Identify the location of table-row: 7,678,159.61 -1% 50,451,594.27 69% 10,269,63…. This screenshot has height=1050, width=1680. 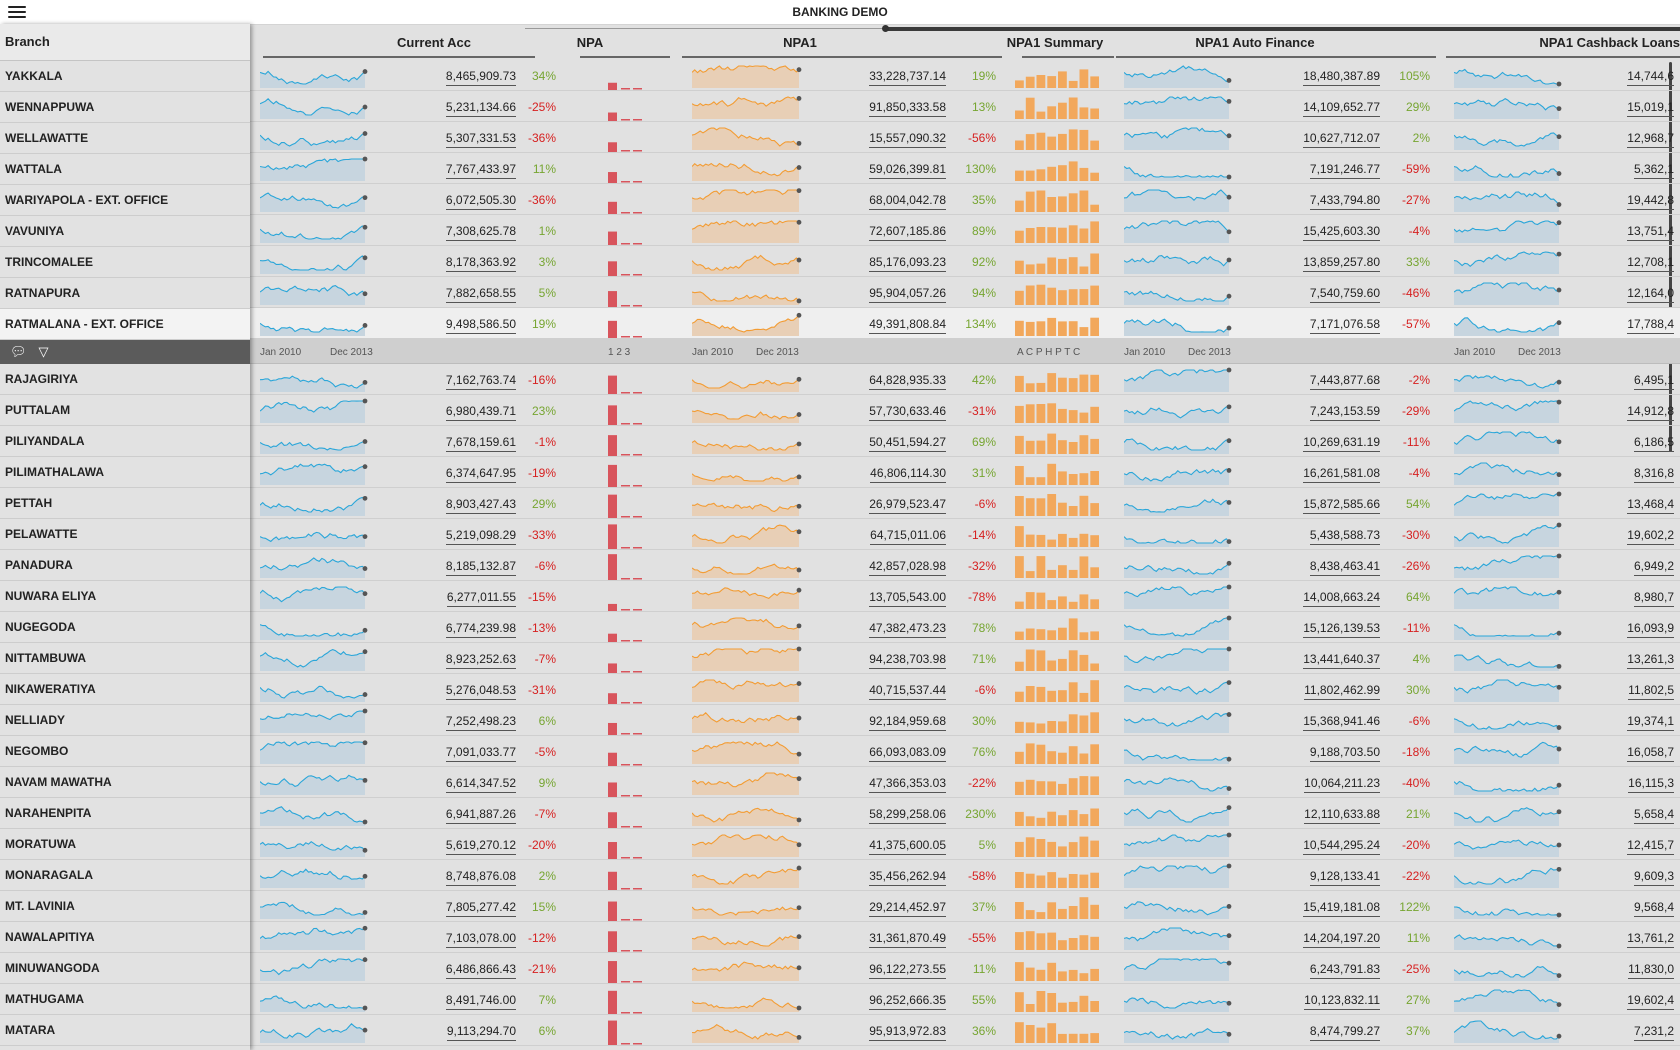
(965, 441).